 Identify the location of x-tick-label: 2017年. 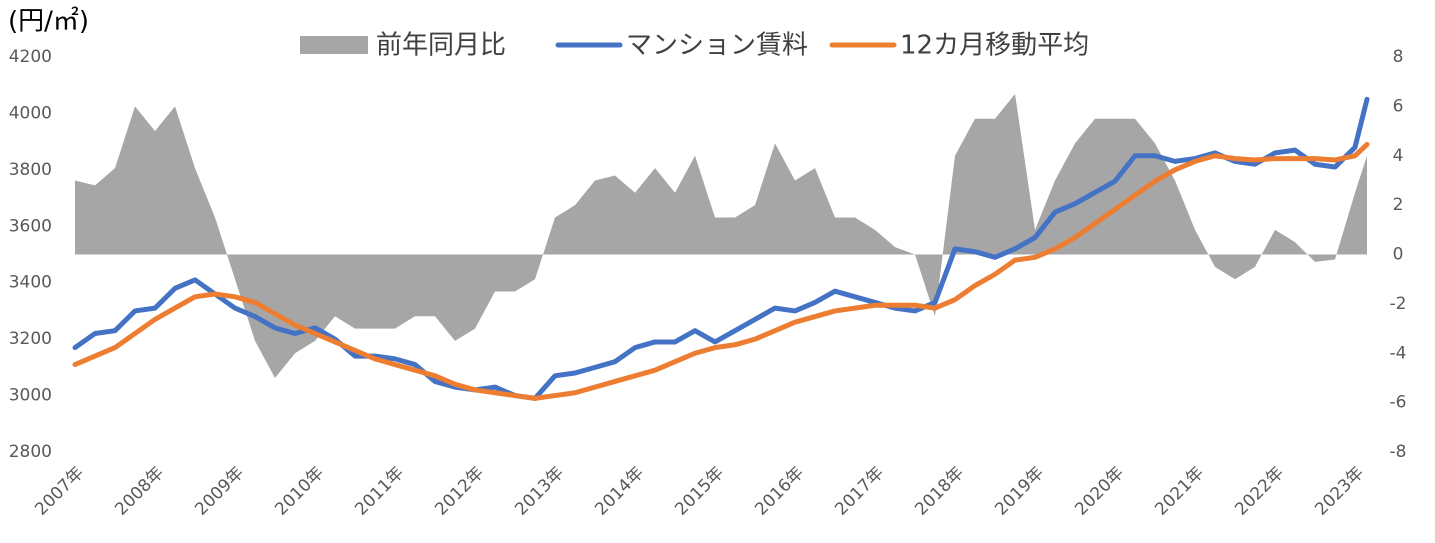
(859, 491).